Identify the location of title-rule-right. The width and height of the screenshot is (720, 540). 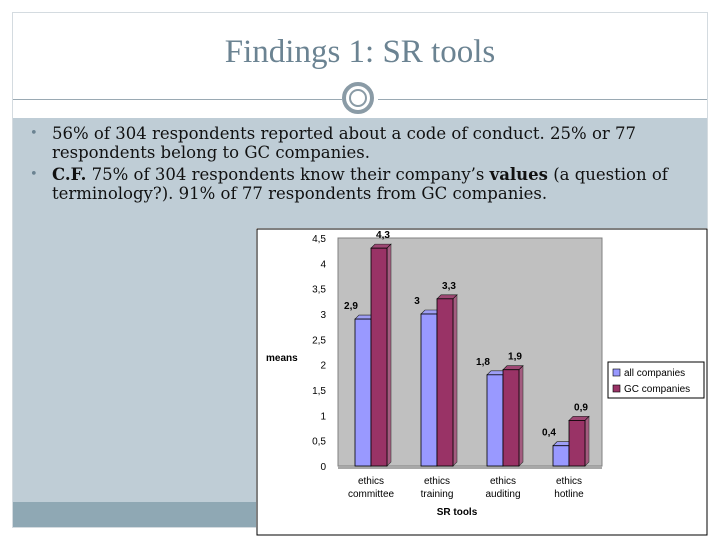
(542, 99).